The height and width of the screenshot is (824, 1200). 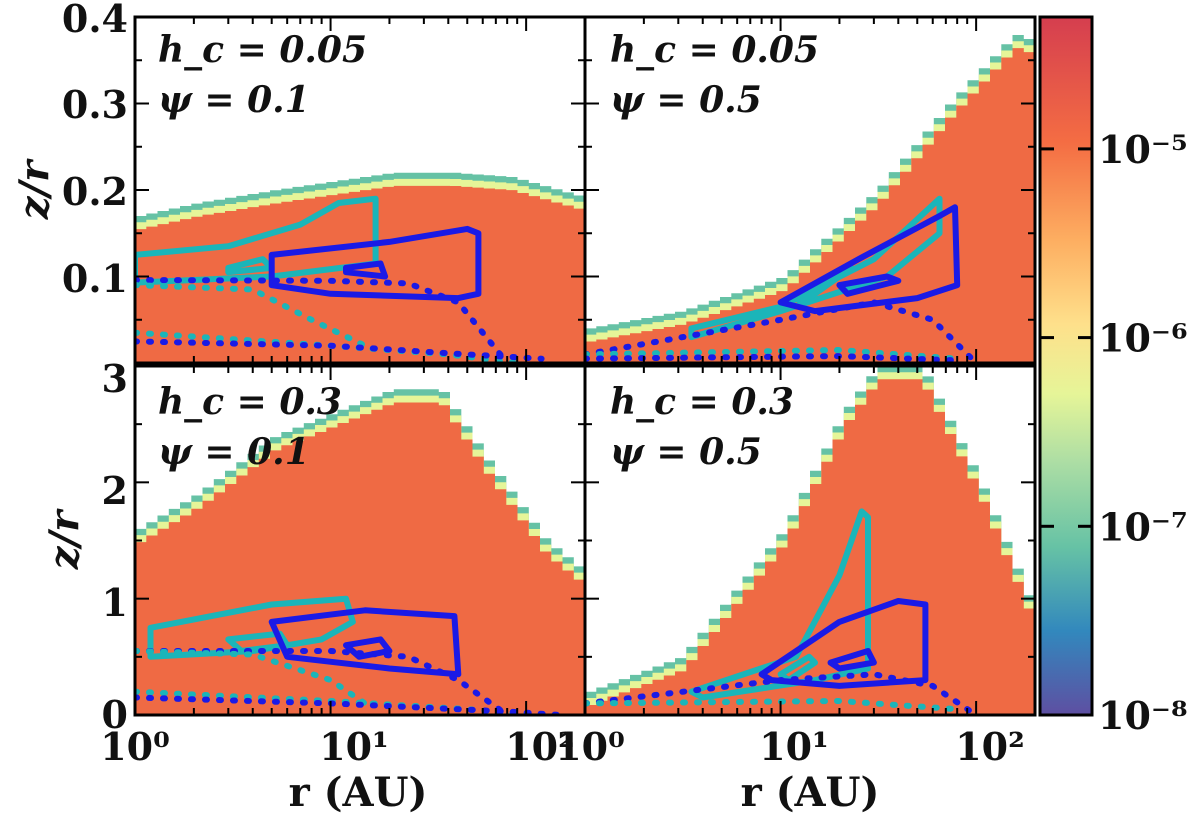 What do you see at coordinates (234, 452) in the screenshot?
I see `annotation-psi-bottom-left: ψ = 0.1` at bounding box center [234, 452].